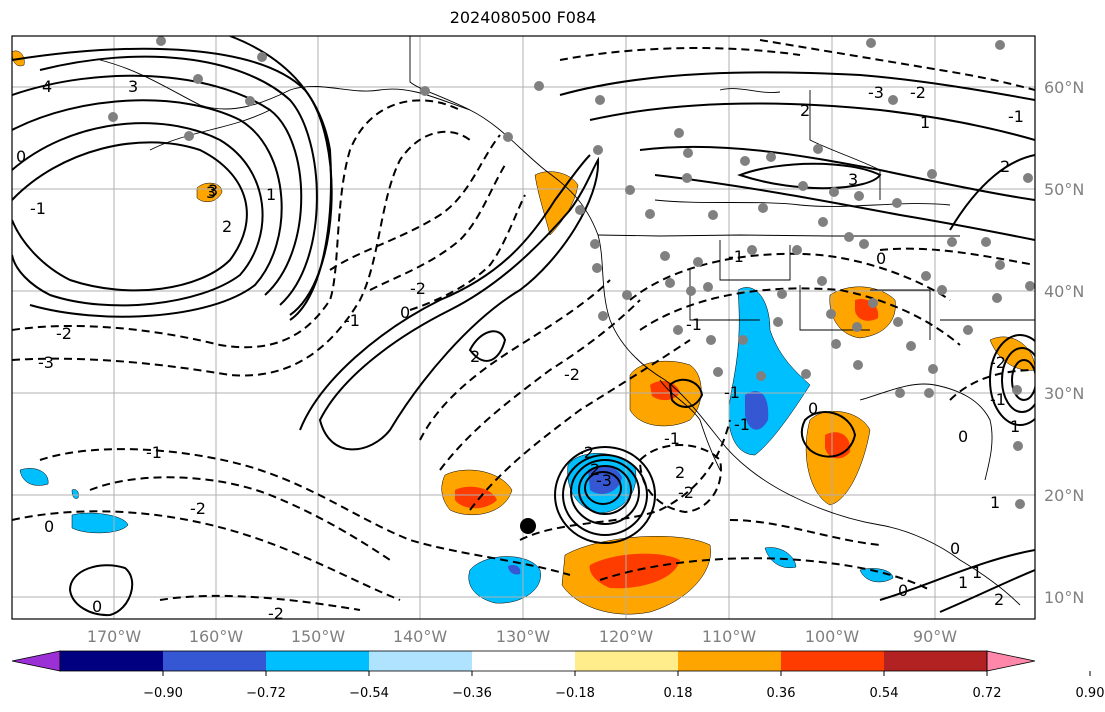 The height and width of the screenshot is (712, 1105). I want to click on storm-center-marker, so click(528, 526).